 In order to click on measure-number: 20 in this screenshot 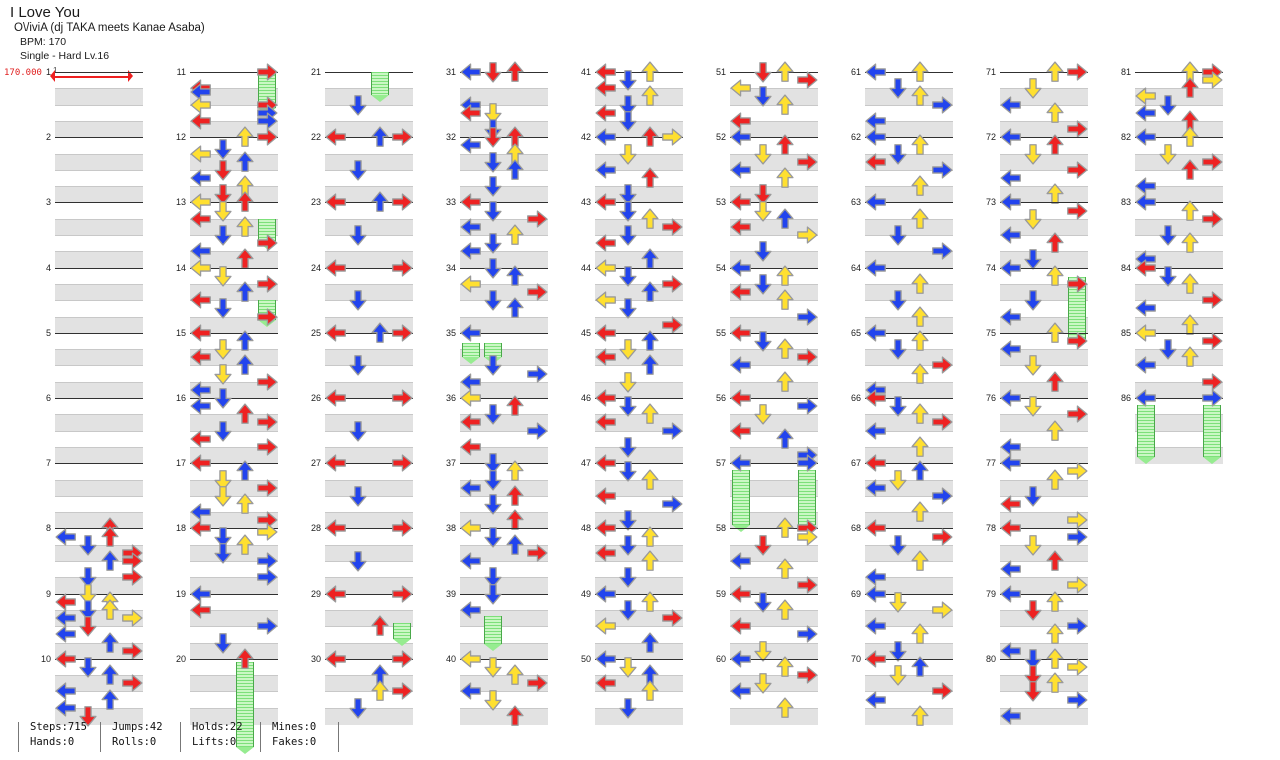, I will do `click(180, 658)`.